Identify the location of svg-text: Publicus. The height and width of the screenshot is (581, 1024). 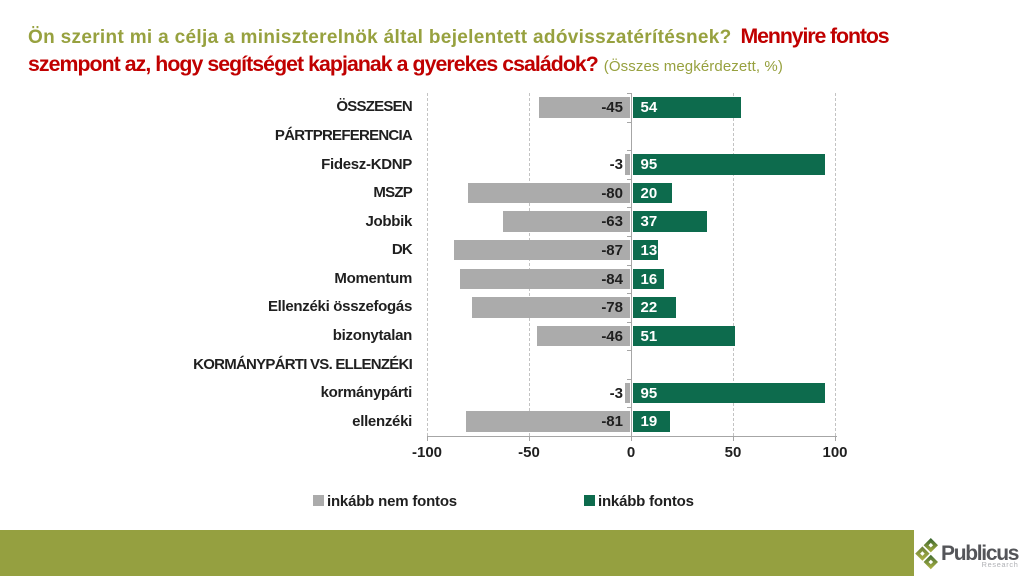
(980, 553).